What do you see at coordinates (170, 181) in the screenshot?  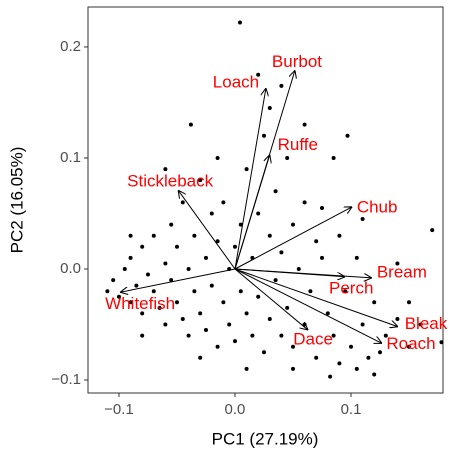 I see `loading-label: Stickleback` at bounding box center [170, 181].